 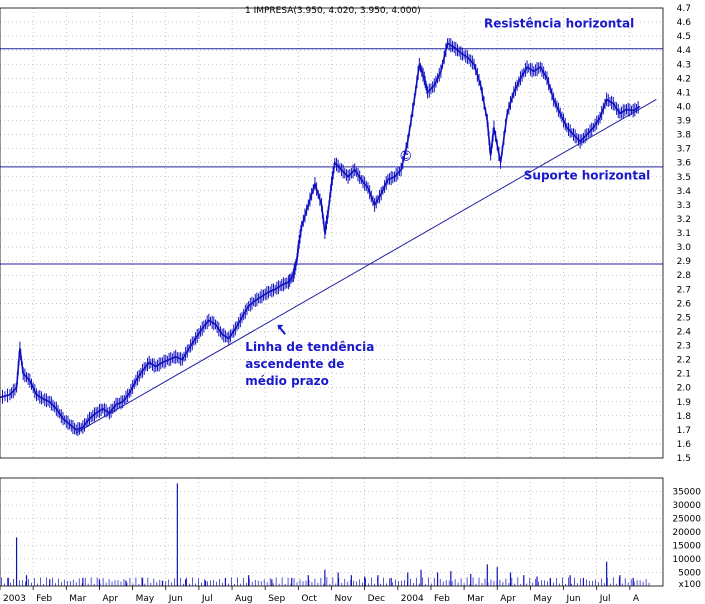 I want to click on x-tick-label: Aug, so click(x=244, y=599).